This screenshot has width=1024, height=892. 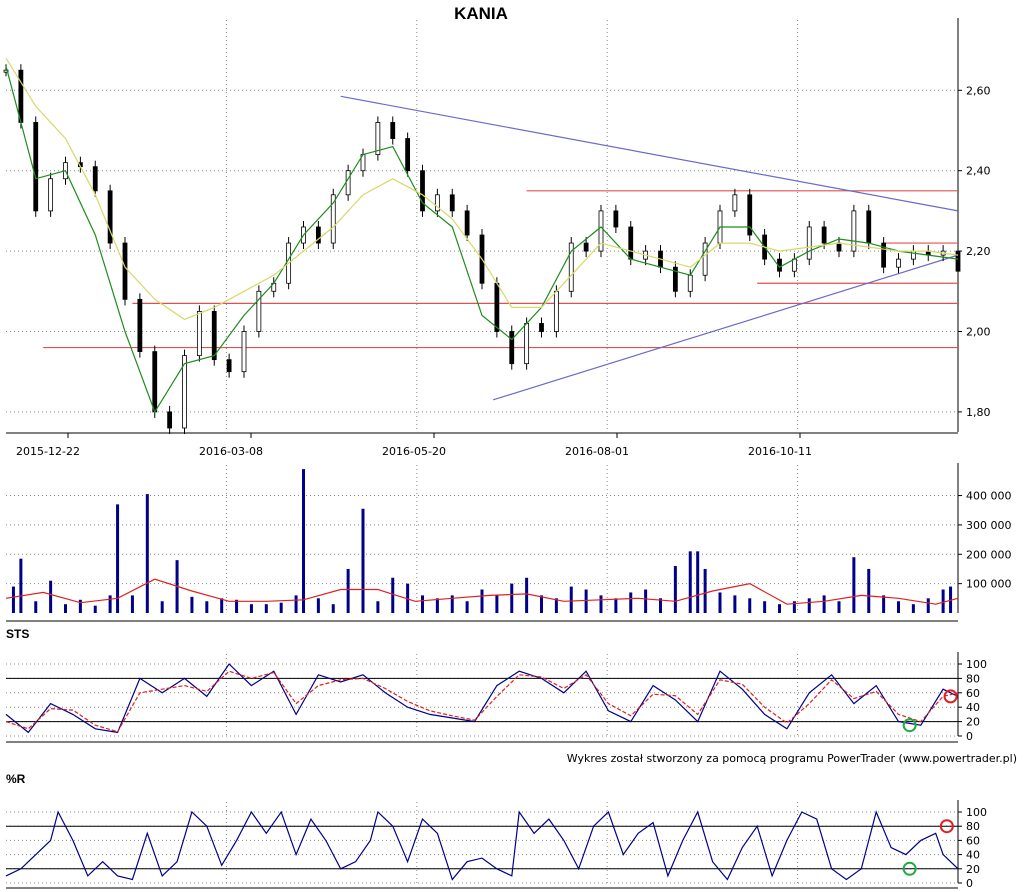 What do you see at coordinates (989, 554) in the screenshot?
I see `y-tick-label: 200 000` at bounding box center [989, 554].